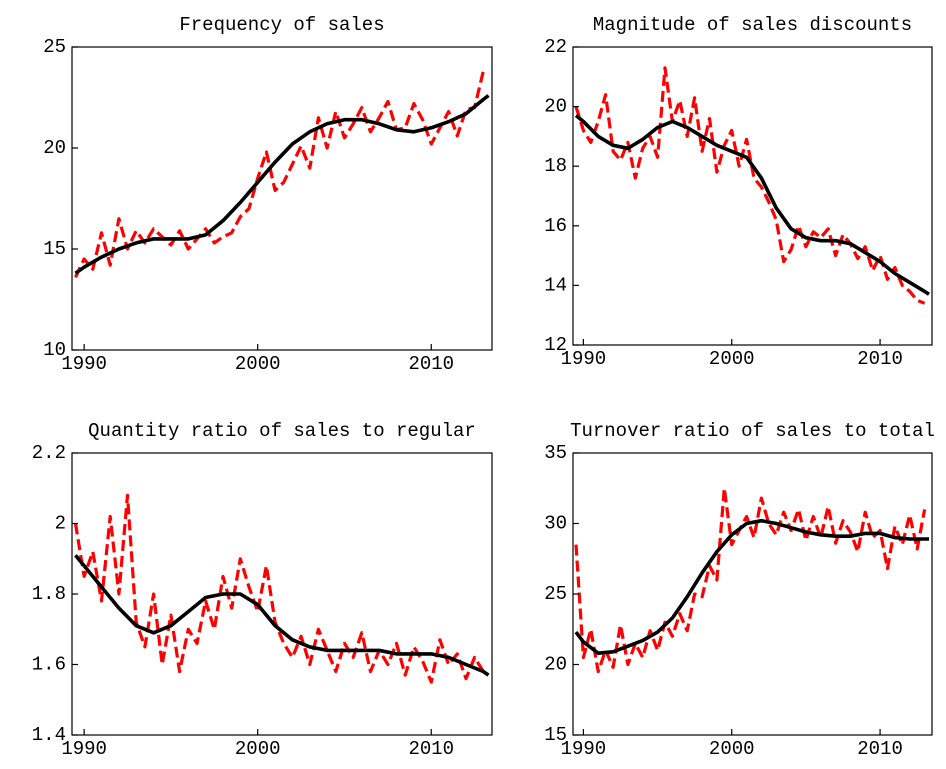 This screenshot has width=946, height=769. I want to click on y-tick-label: 30, so click(555, 524).